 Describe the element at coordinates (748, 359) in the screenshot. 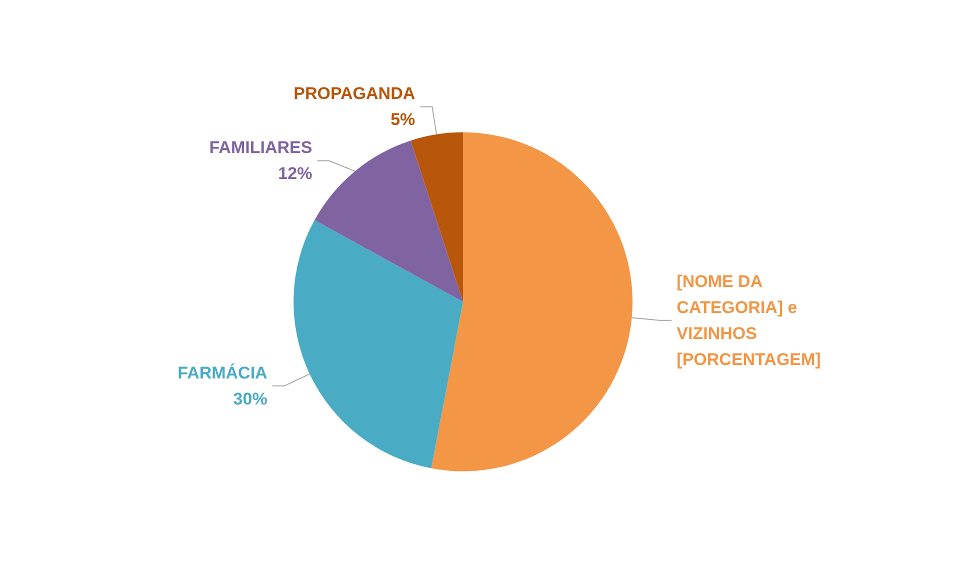

I see `data-label: [PORCENTAGEM]` at that location.